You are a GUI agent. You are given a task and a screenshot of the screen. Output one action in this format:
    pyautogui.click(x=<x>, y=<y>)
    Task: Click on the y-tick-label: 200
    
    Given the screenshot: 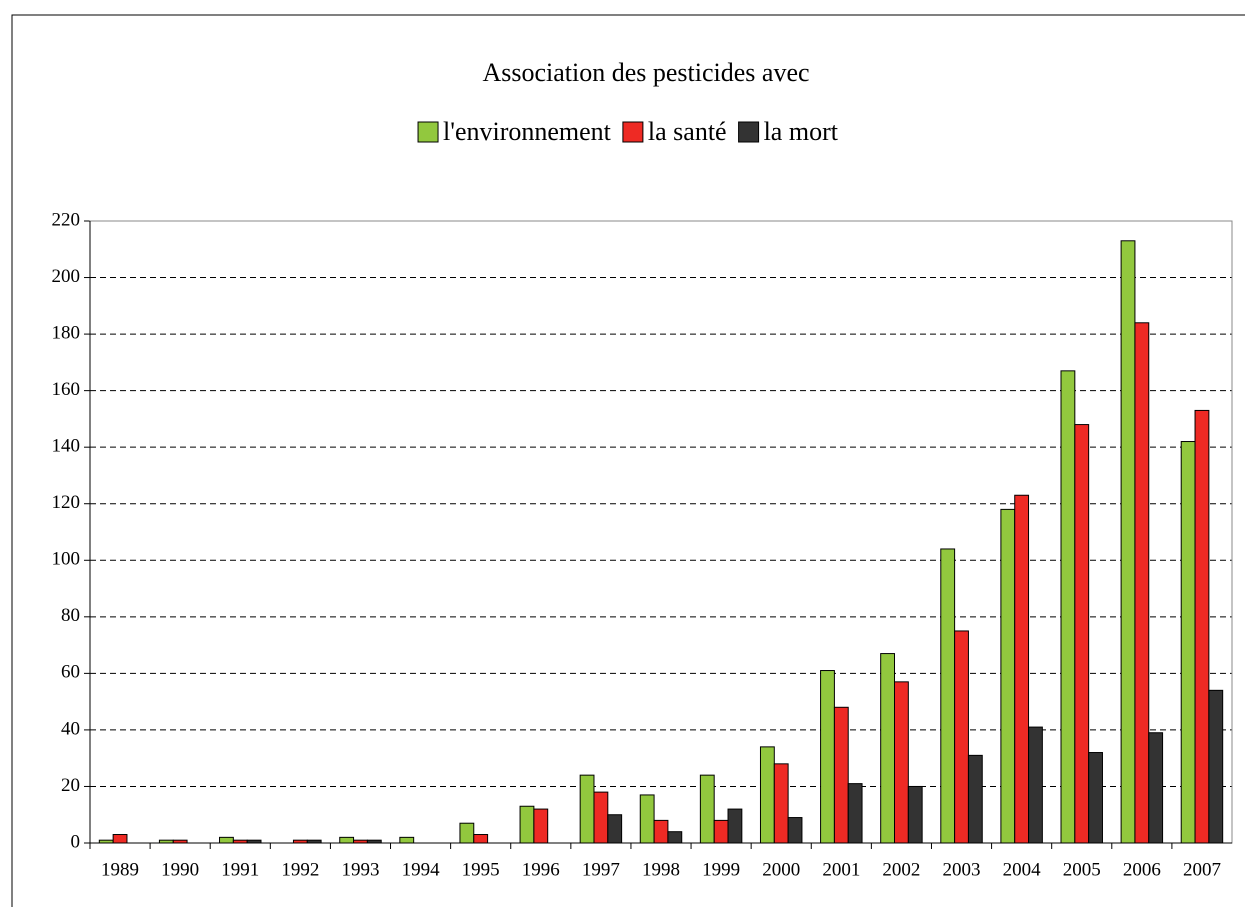 What is the action you would take?
    pyautogui.click(x=66, y=276)
    